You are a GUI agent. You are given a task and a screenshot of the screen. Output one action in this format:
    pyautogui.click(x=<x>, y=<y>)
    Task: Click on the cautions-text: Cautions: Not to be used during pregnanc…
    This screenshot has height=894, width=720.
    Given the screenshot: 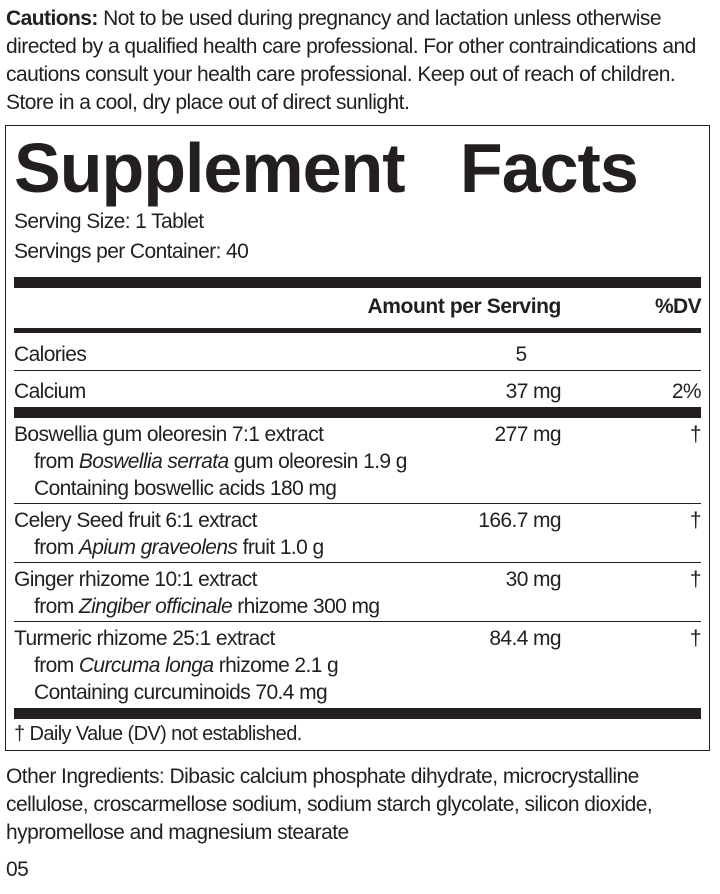 What is the action you would take?
    pyautogui.click(x=362, y=61)
    